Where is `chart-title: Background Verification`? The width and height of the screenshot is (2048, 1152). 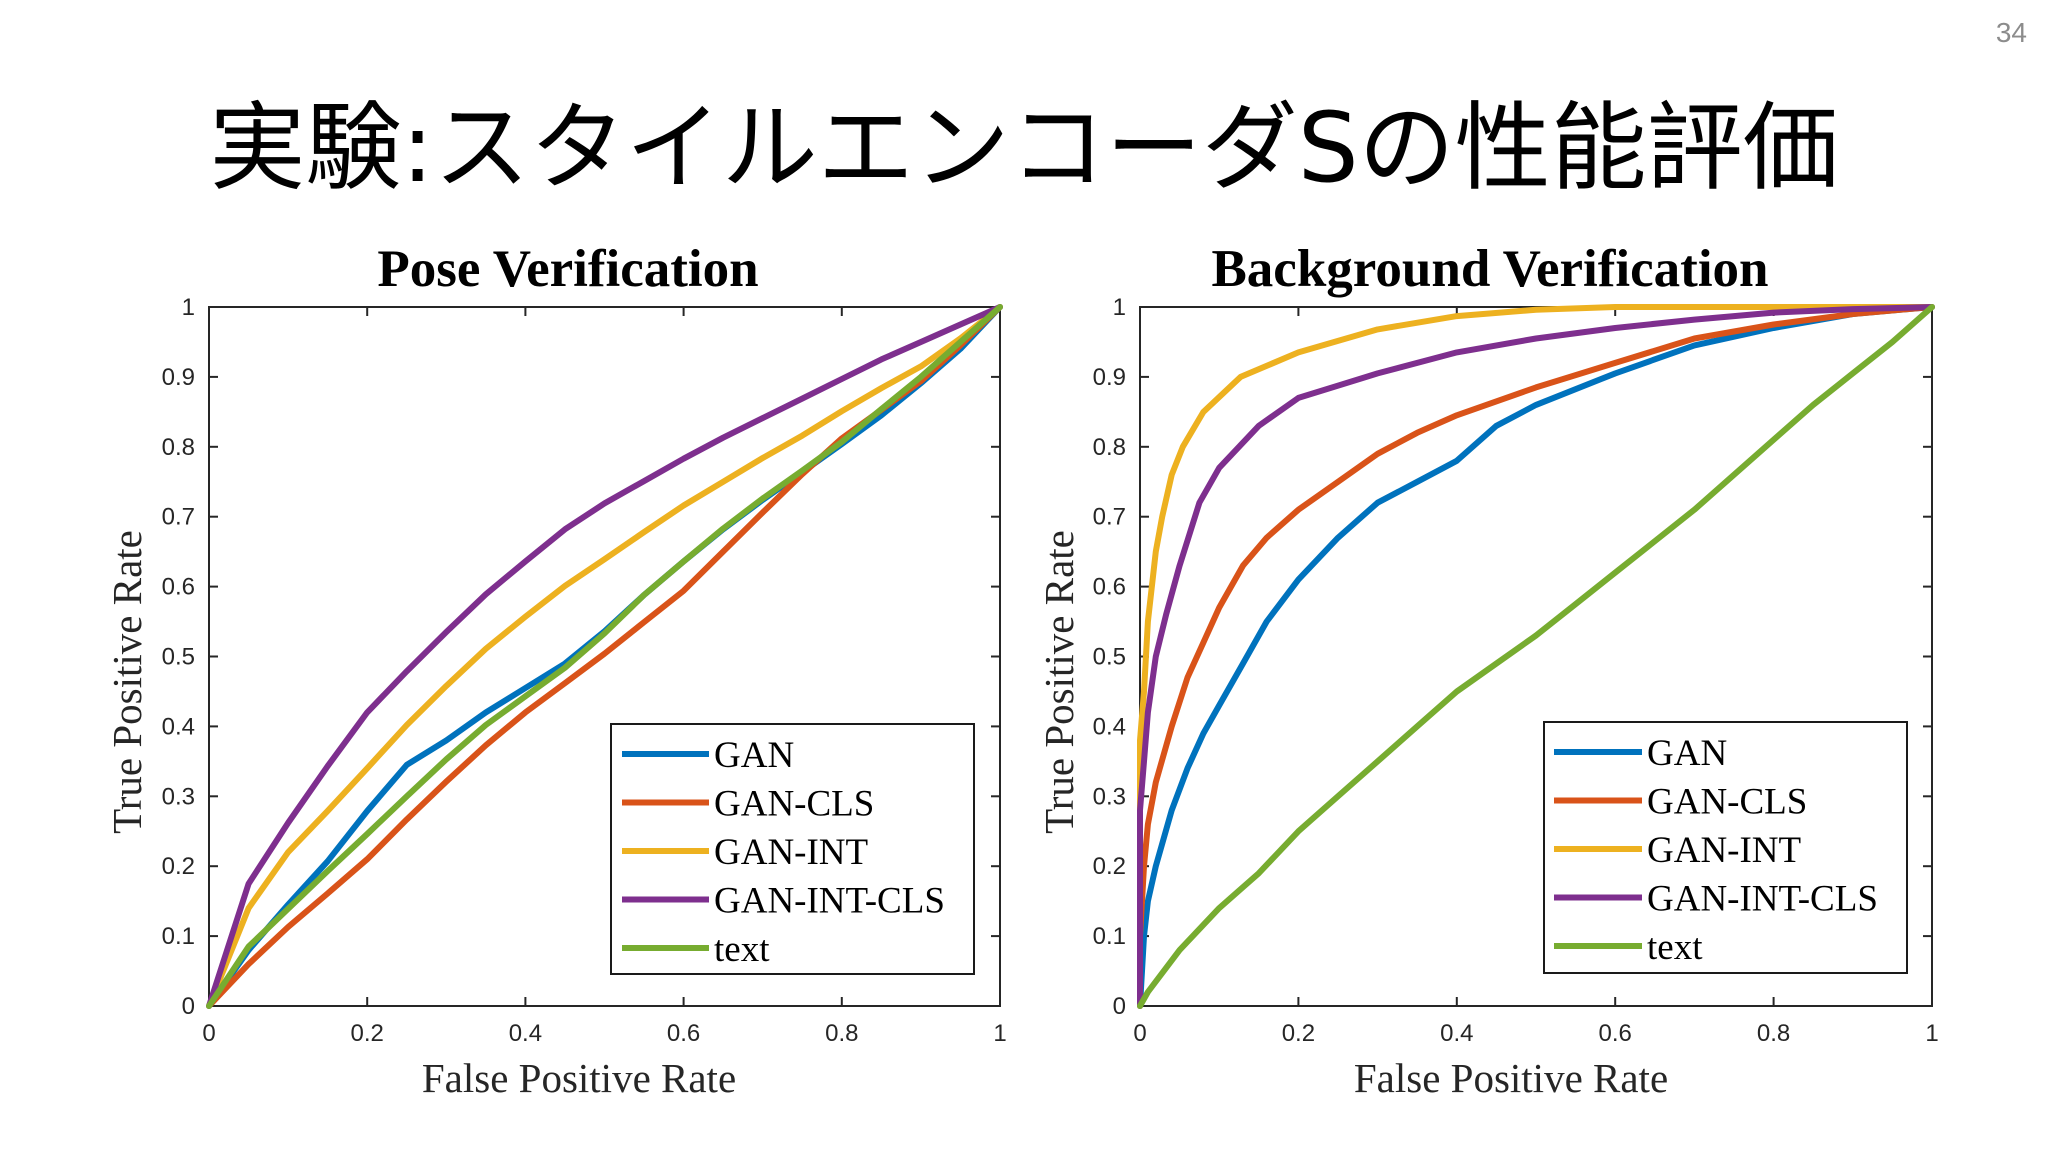 chart-title: Background Verification is located at coordinates (1489, 269).